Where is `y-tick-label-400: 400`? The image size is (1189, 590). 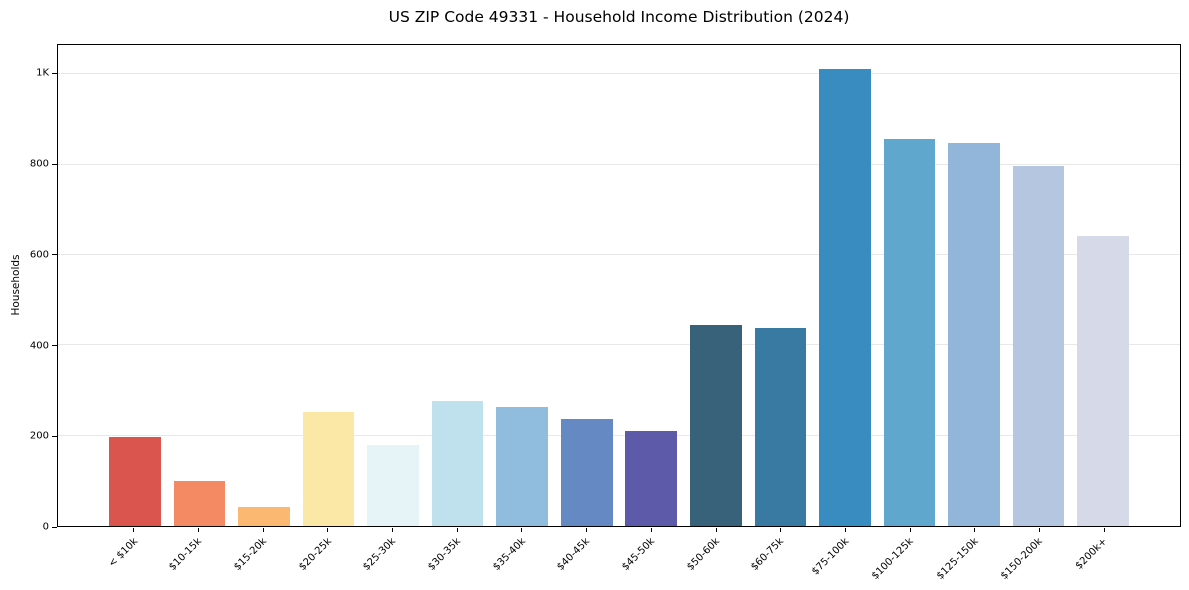 y-tick-label-400: 400 is located at coordinates (39, 346).